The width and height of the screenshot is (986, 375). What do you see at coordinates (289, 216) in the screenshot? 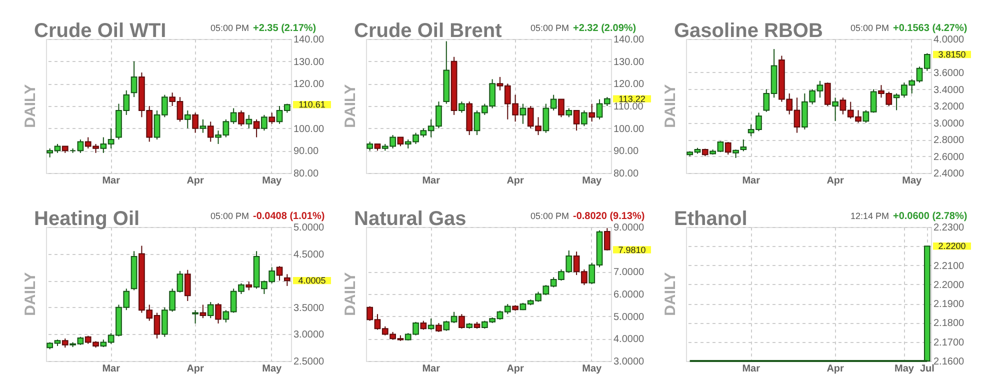
I see `text: -0.0408 (1.01%)` at bounding box center [289, 216].